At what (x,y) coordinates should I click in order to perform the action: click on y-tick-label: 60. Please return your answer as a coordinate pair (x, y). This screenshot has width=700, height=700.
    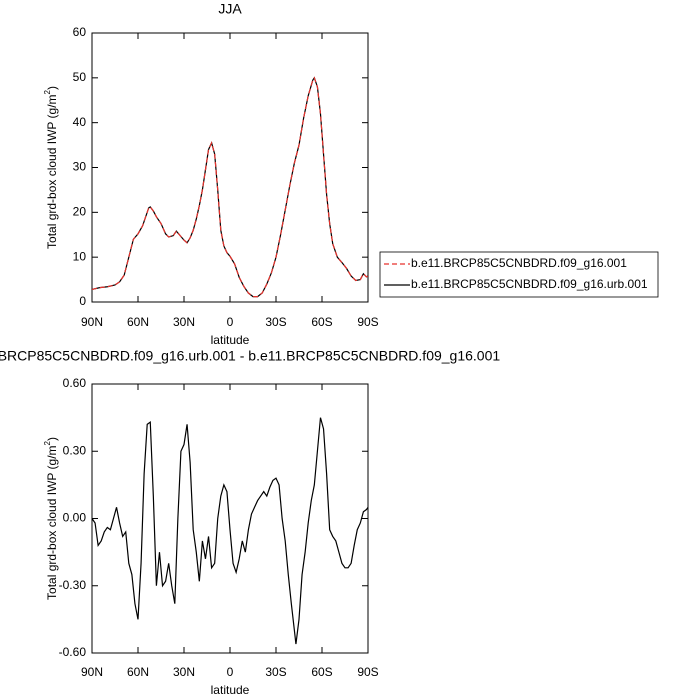
    Looking at the image, I should click on (80, 32).